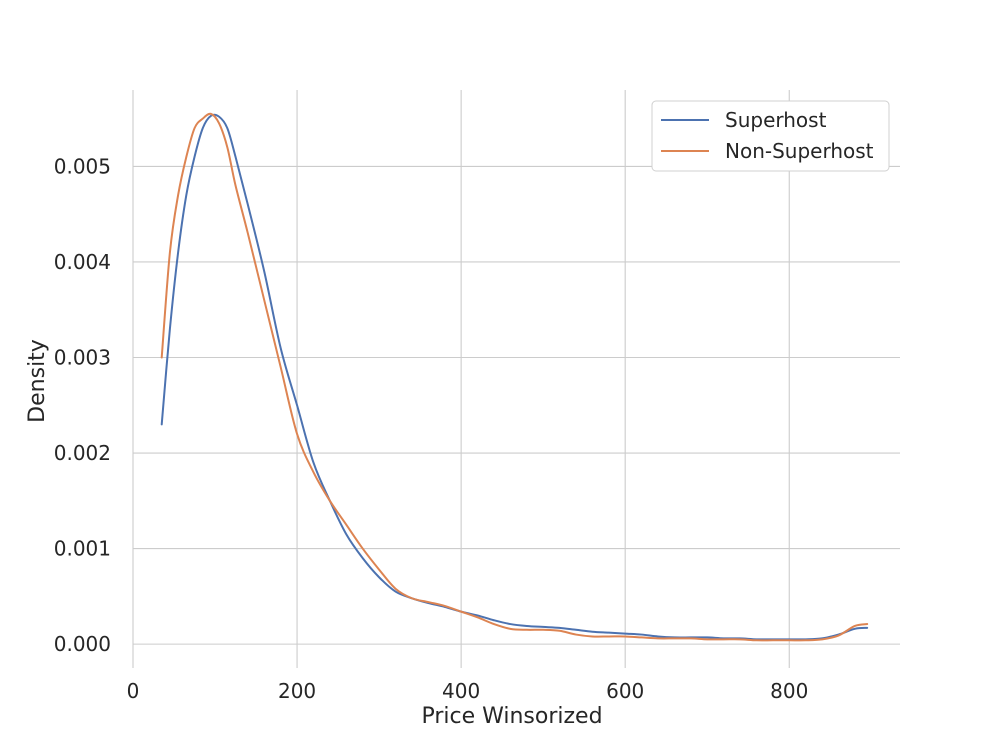 The height and width of the screenshot is (750, 1000). I want to click on legend-box, so click(770, 136).